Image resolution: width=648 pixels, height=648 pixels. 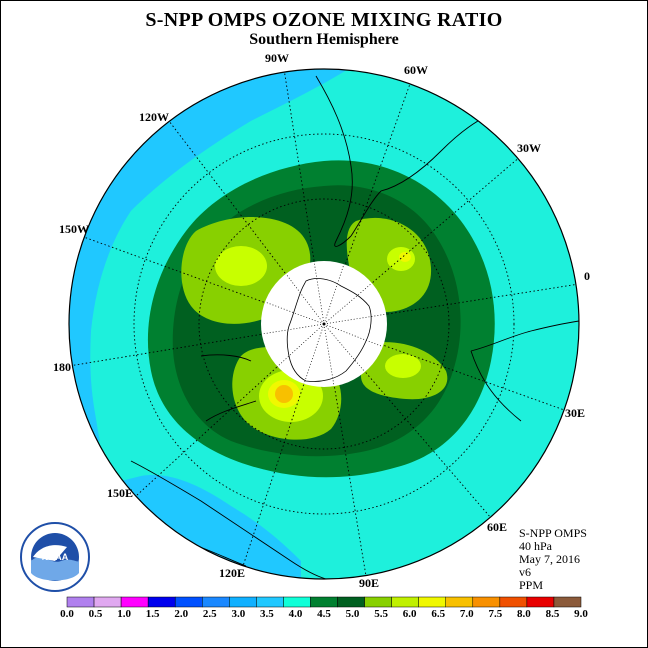 I want to click on lon-label-90e: 90E, so click(x=369, y=583).